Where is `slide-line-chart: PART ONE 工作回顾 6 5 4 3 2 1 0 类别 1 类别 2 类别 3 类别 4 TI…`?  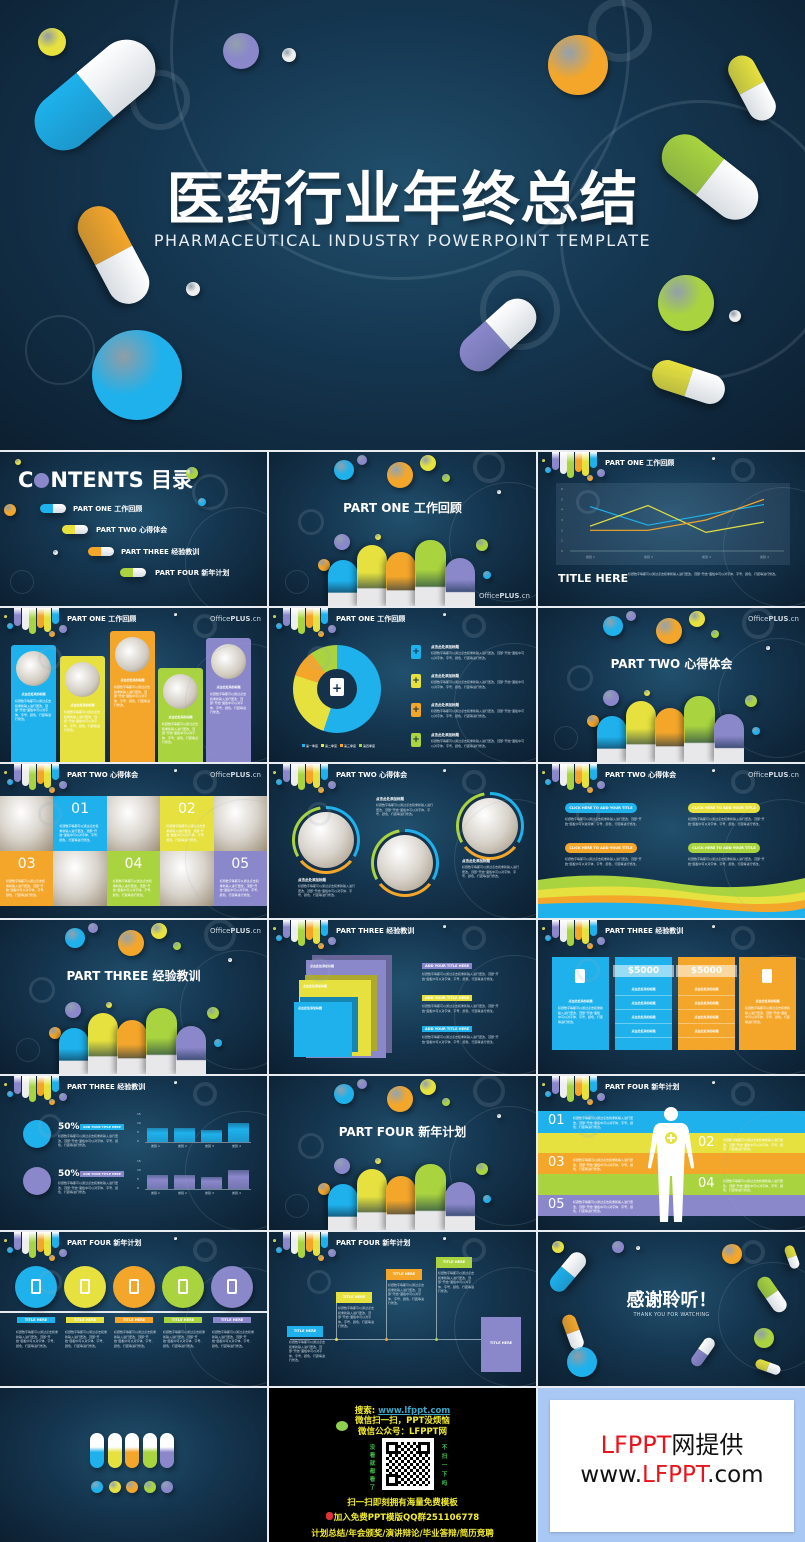
slide-line-chart: PART ONE 工作回顾 6 5 4 3 2 1 0 类别 1 类别 2 类别 3 类别 4 TI… is located at coordinates (671, 529).